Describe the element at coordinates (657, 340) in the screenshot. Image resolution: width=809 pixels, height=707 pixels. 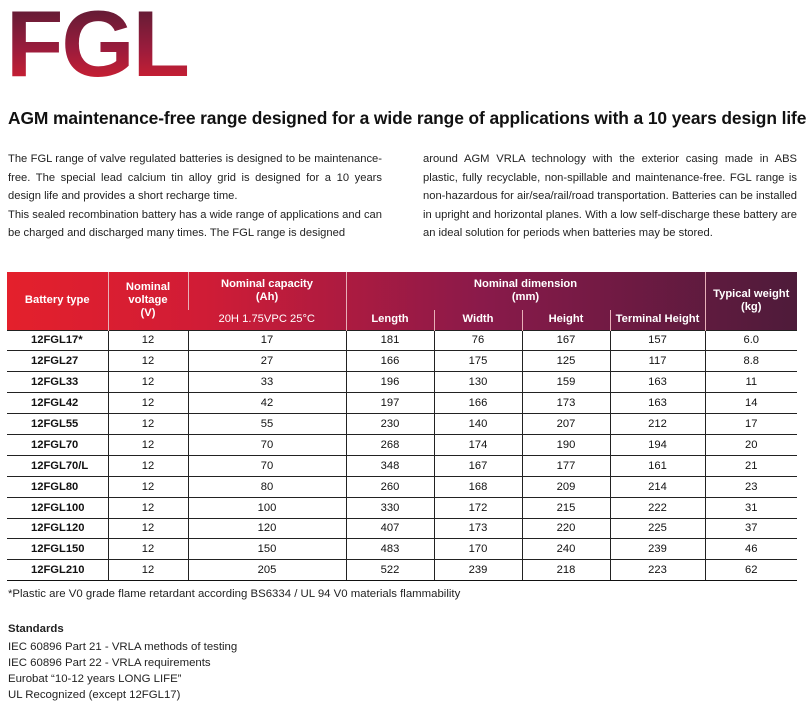
I see `cell-terminal-height: 157` at that location.